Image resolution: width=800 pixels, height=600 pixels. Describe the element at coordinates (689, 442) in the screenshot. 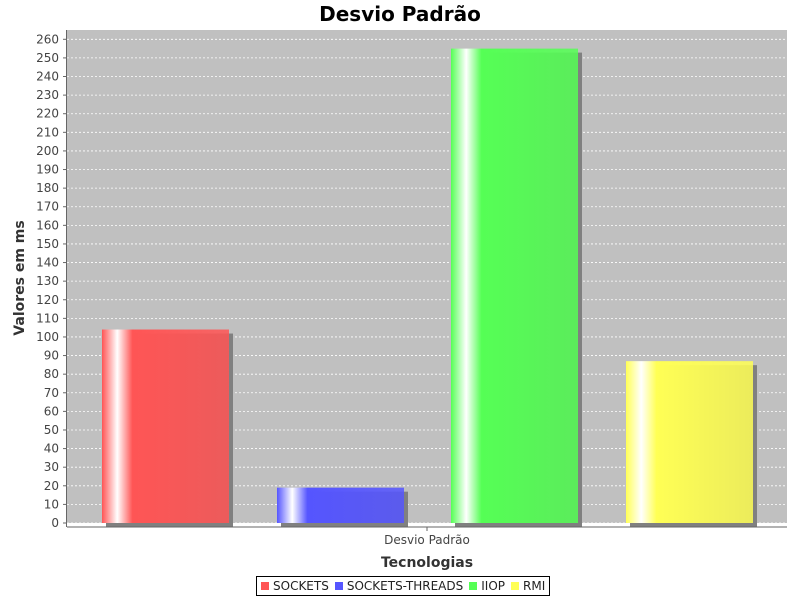

I see `bar-rmi` at that location.